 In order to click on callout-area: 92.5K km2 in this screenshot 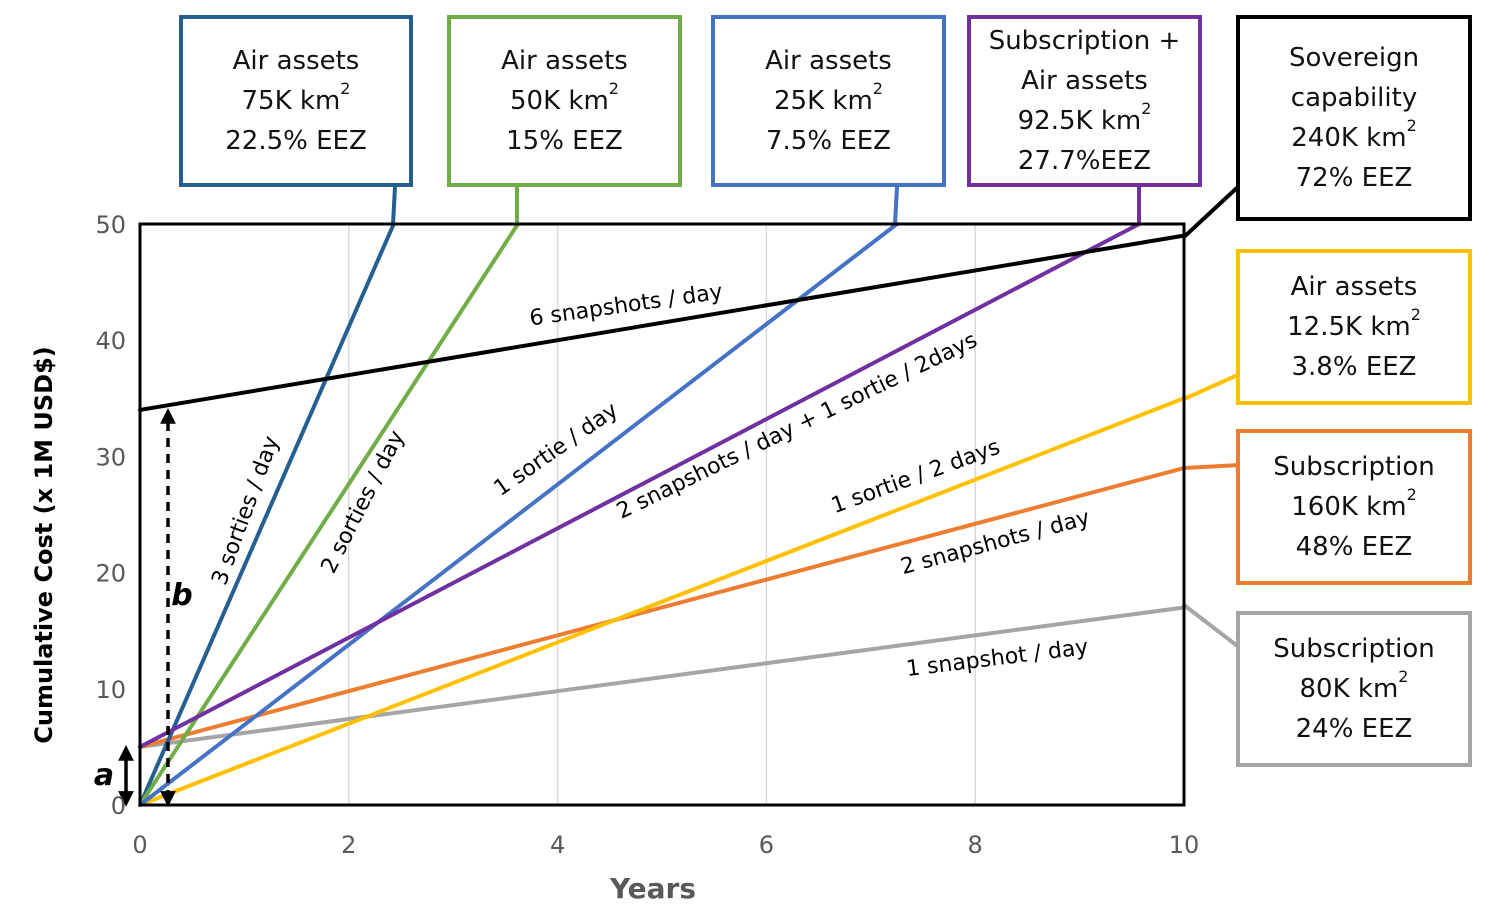, I will do `click(1084, 118)`.